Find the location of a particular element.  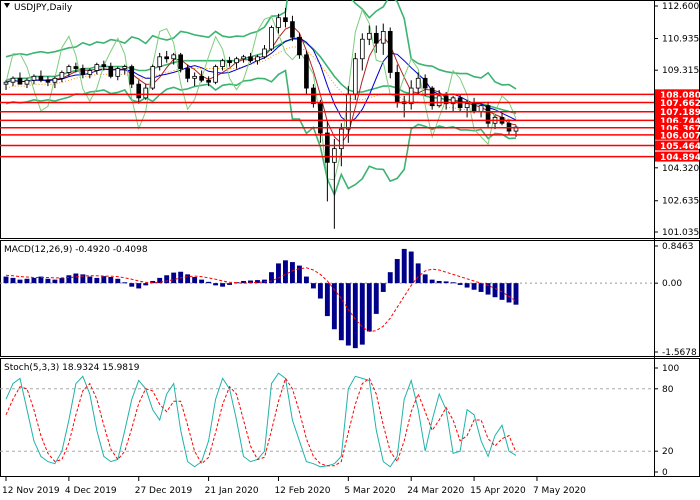

x-tick-label: 15 Apr 2020 is located at coordinates (498, 491).